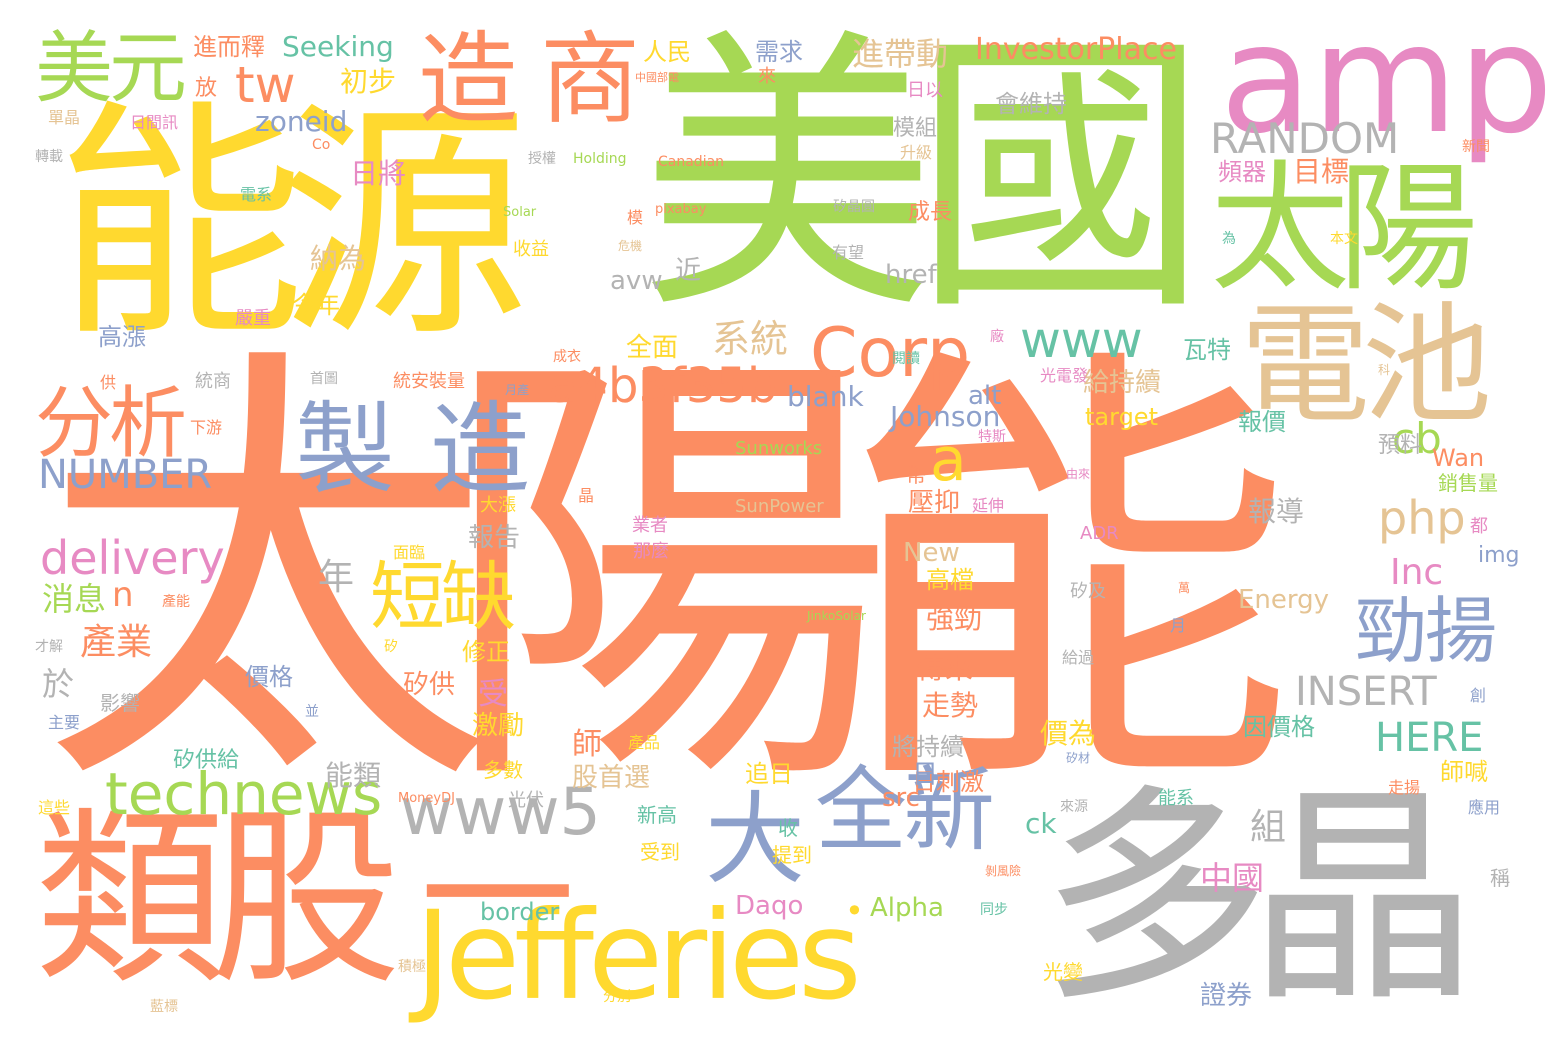 The image size is (1548, 1052). What do you see at coordinates (1384, 370) in the screenshot?
I see `word-ke: 科` at bounding box center [1384, 370].